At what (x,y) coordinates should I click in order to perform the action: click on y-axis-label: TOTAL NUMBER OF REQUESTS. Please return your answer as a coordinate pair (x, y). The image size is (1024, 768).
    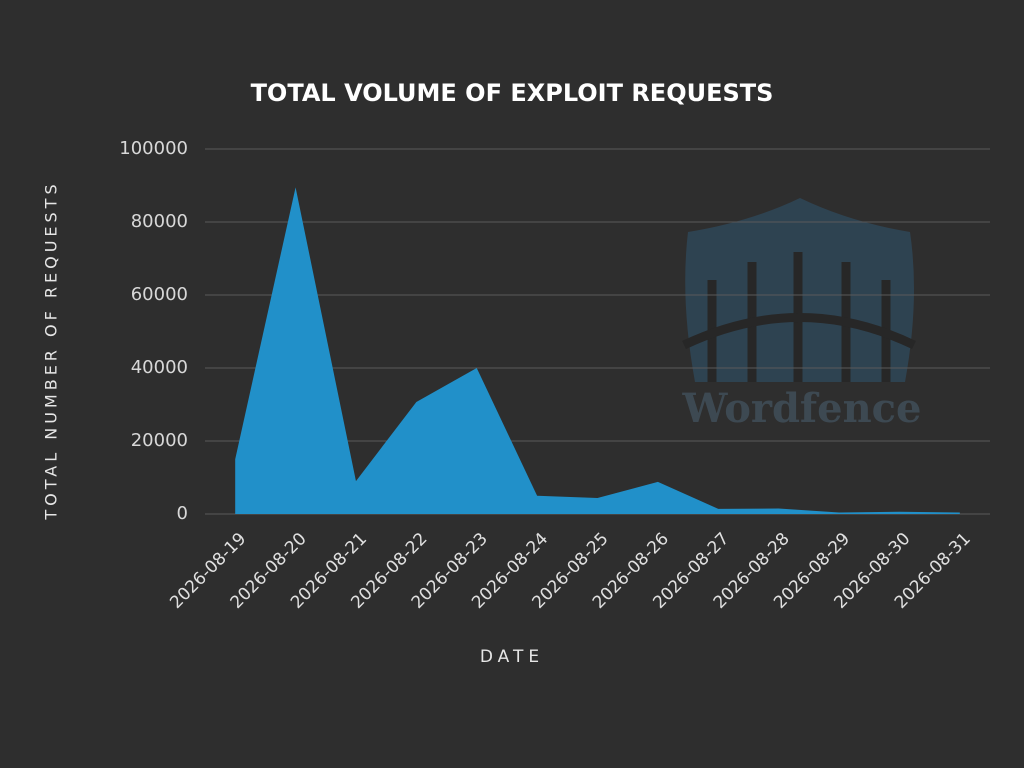
    Looking at the image, I should click on (51, 350).